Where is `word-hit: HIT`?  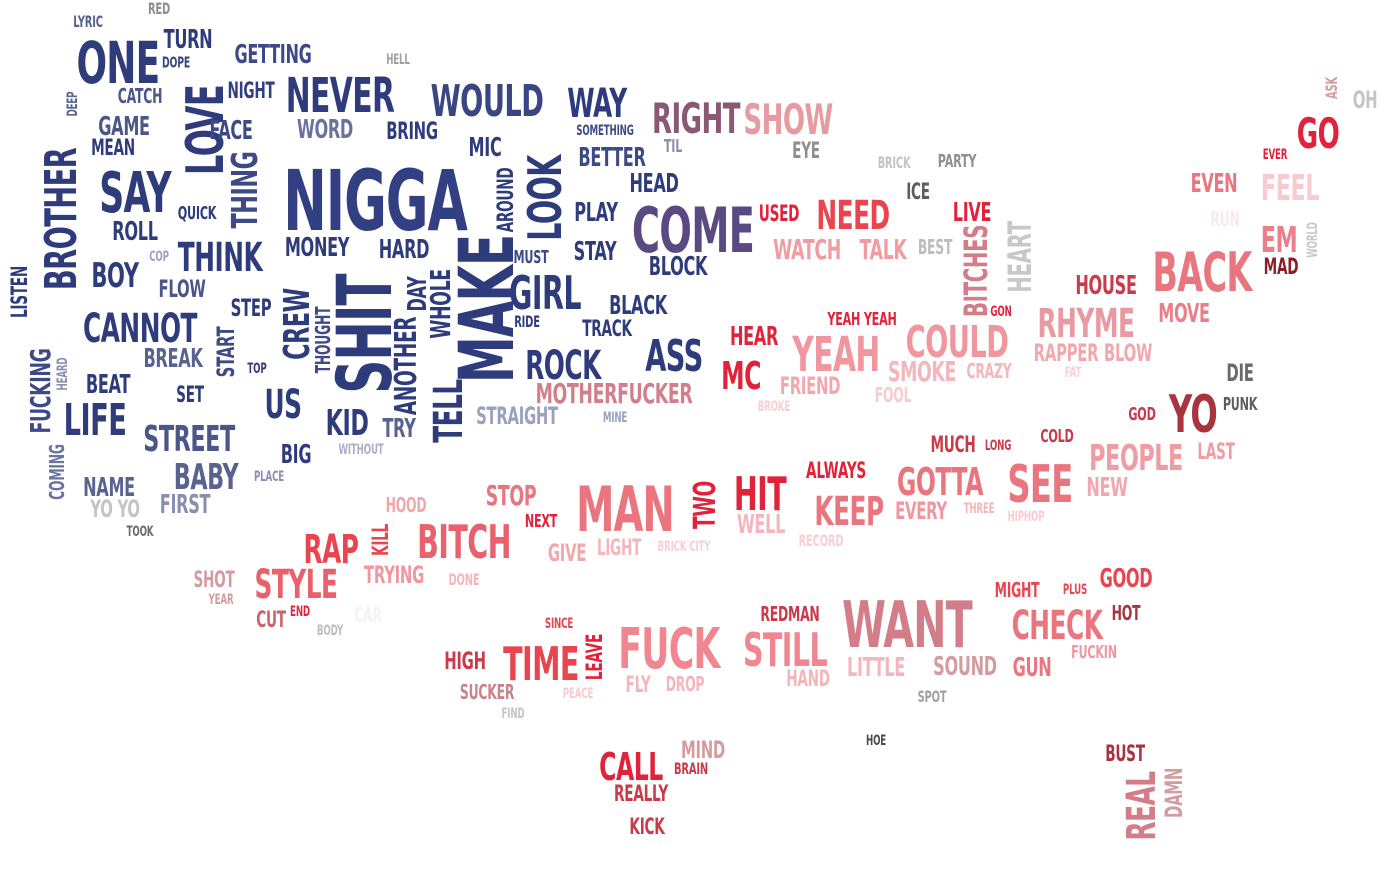 word-hit: HIT is located at coordinates (760, 494).